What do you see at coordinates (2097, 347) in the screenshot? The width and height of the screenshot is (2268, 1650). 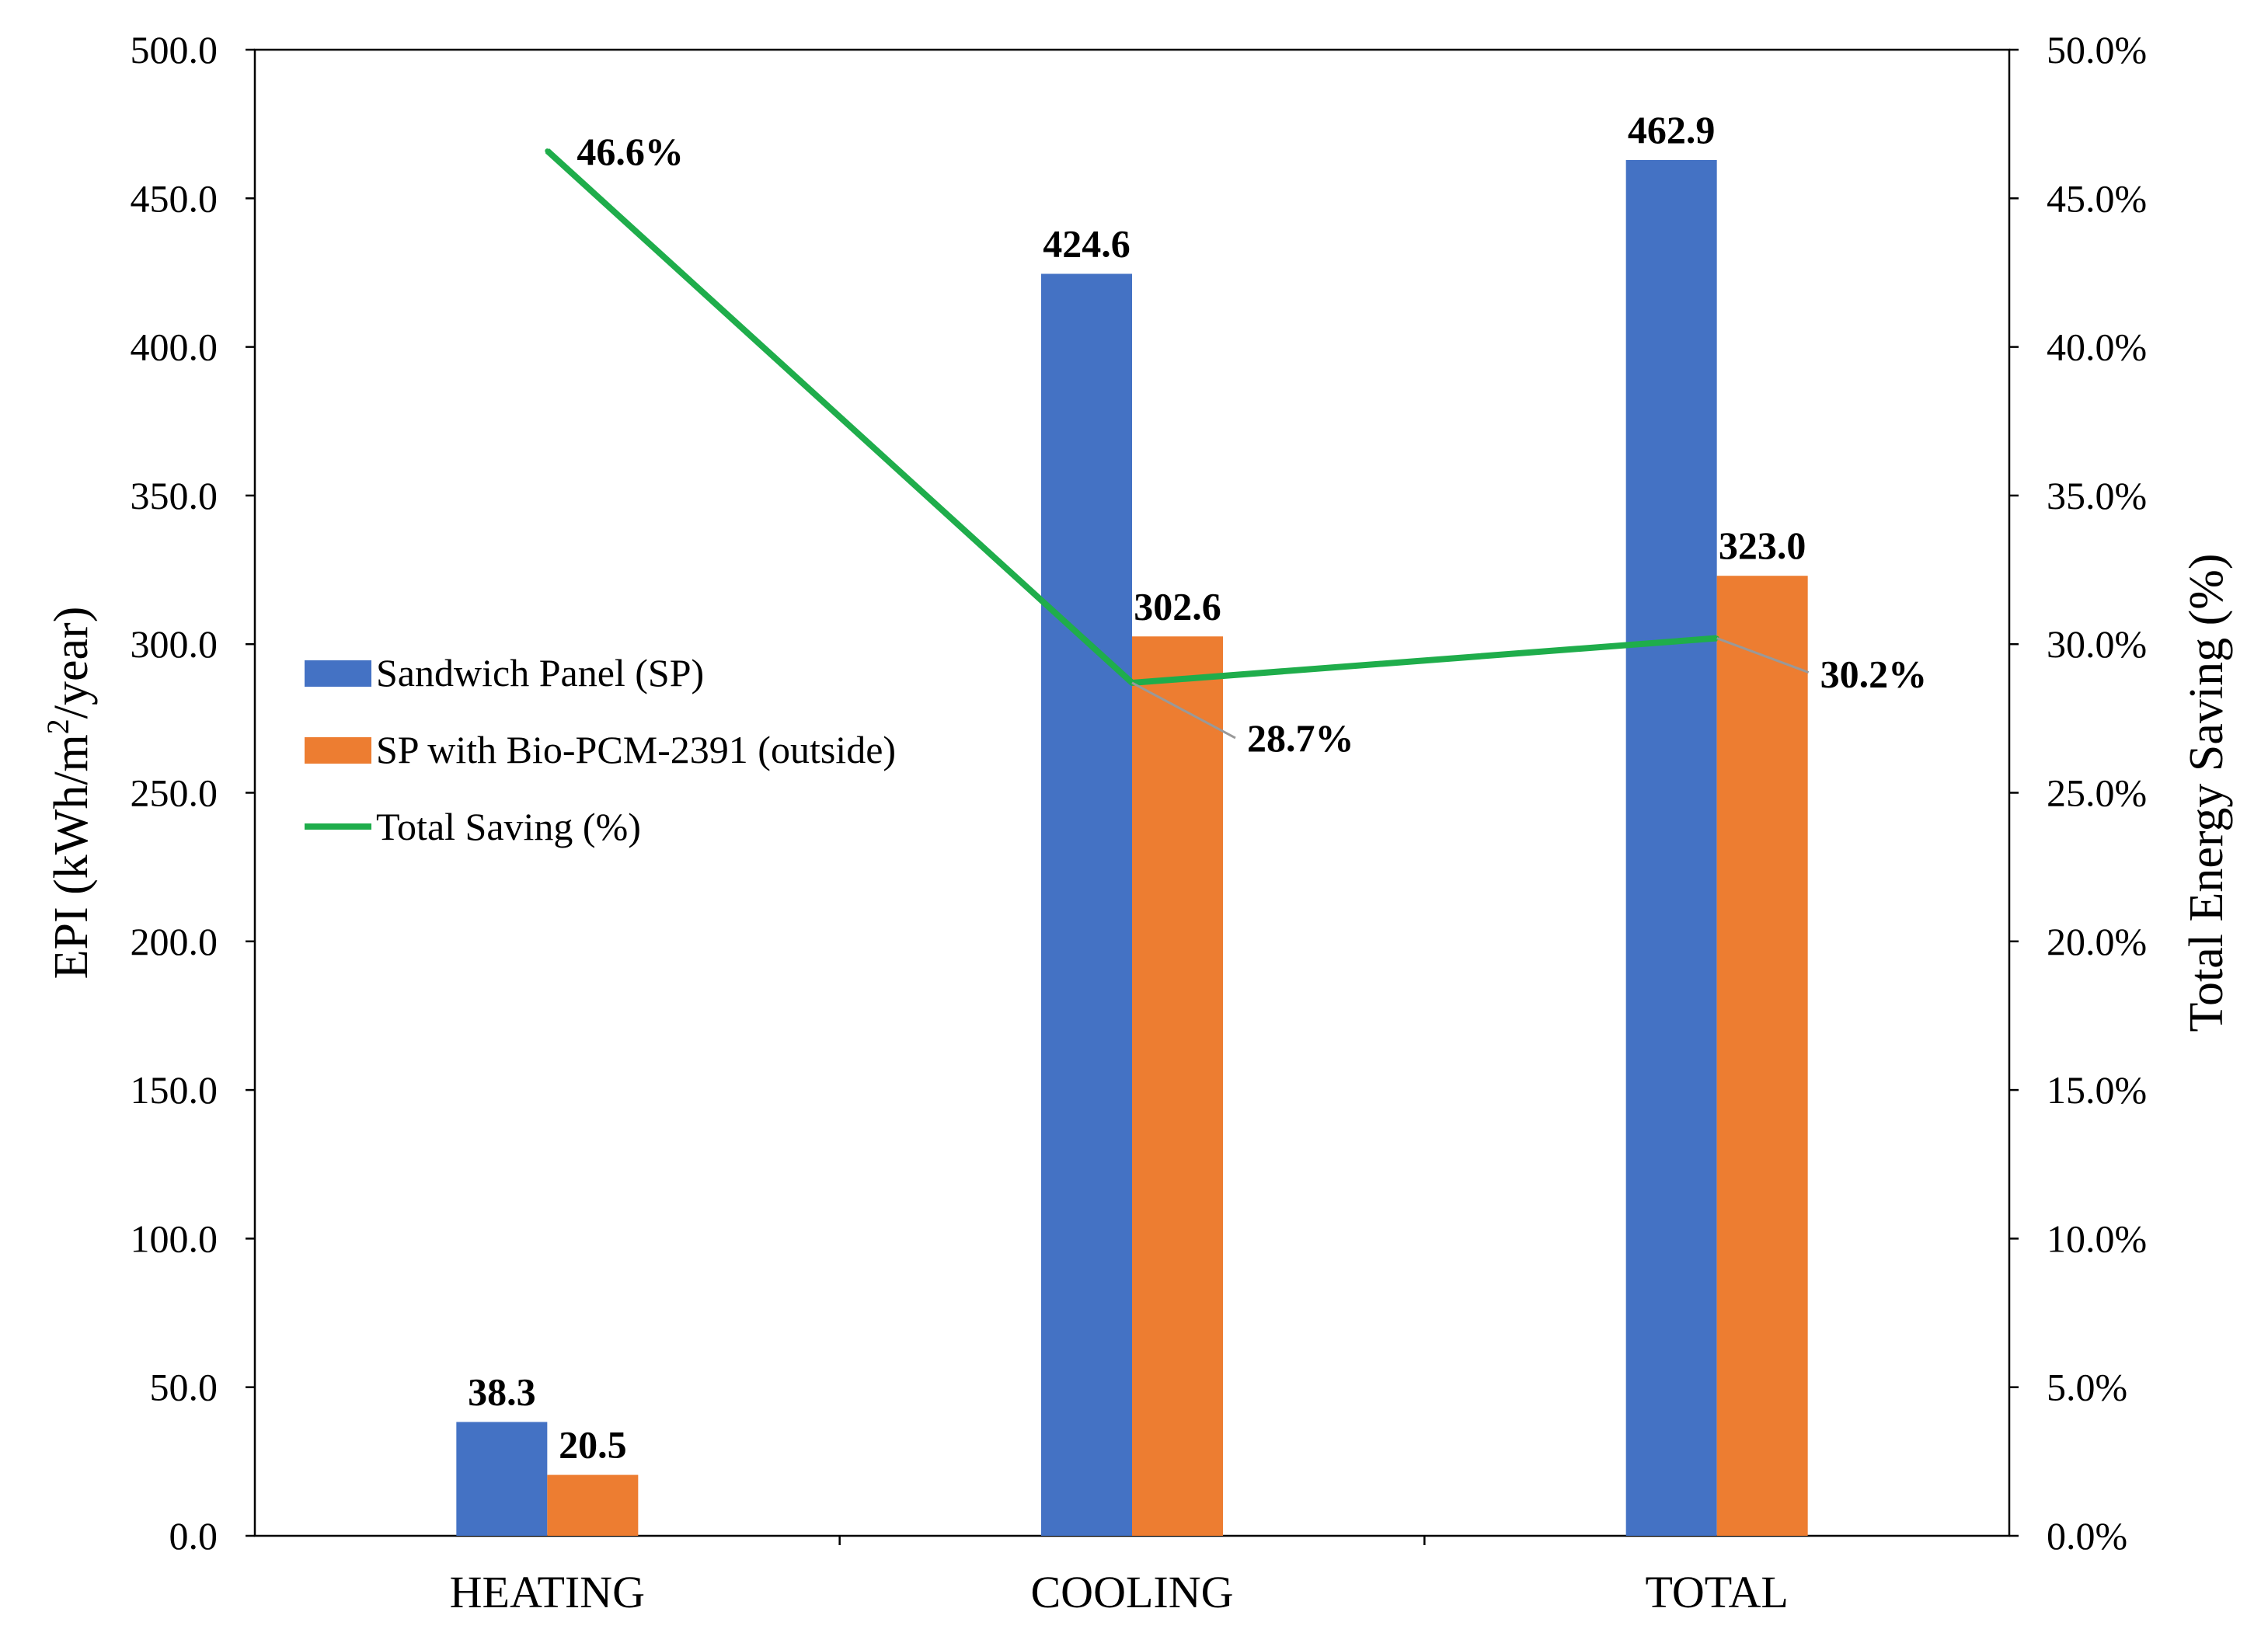 I see `y2-tick-label: 40.0%` at bounding box center [2097, 347].